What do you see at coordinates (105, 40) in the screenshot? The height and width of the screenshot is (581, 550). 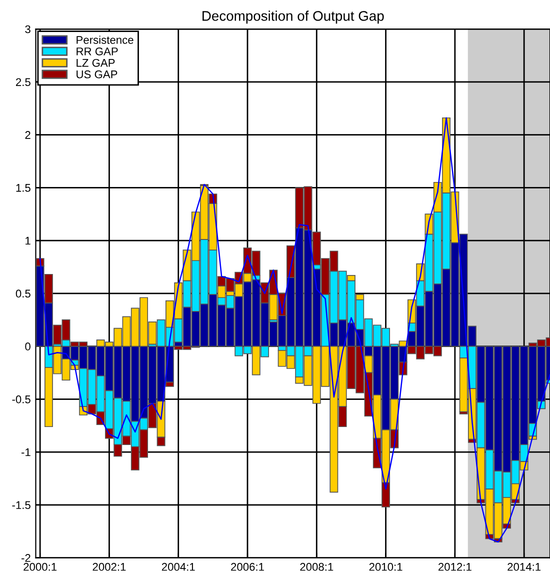 I see `legend-label: Persistence` at bounding box center [105, 40].